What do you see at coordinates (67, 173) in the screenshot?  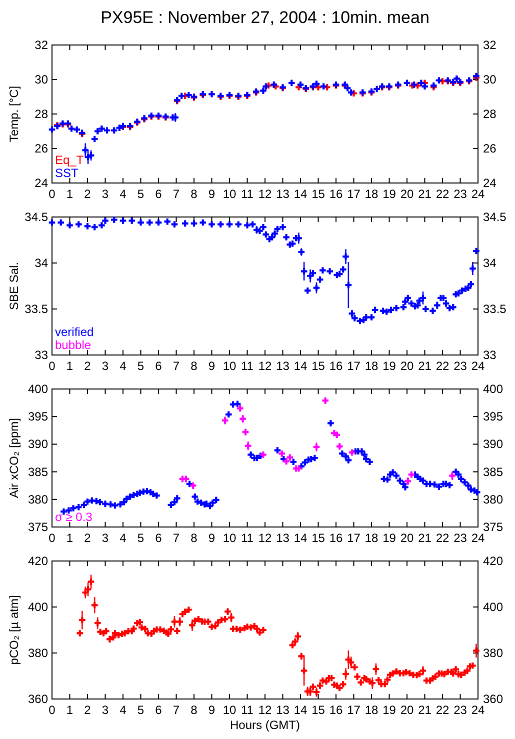 I see `series-label: SST` at bounding box center [67, 173].